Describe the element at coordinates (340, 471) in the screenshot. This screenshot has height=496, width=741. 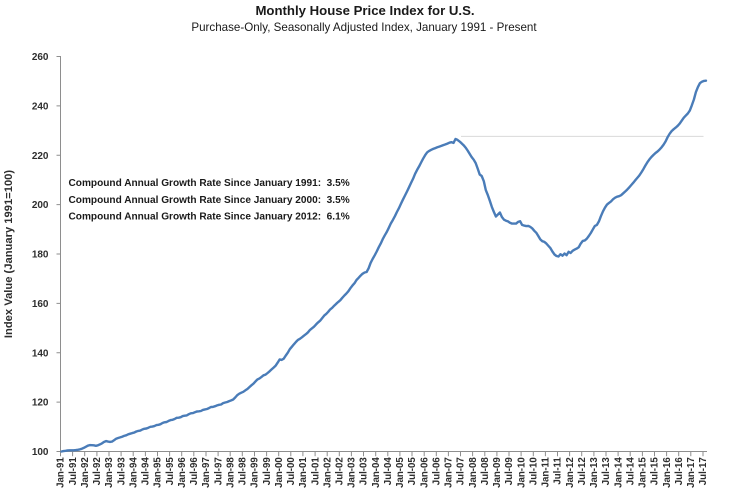
I see `svg-text: Jul-02` at that location.